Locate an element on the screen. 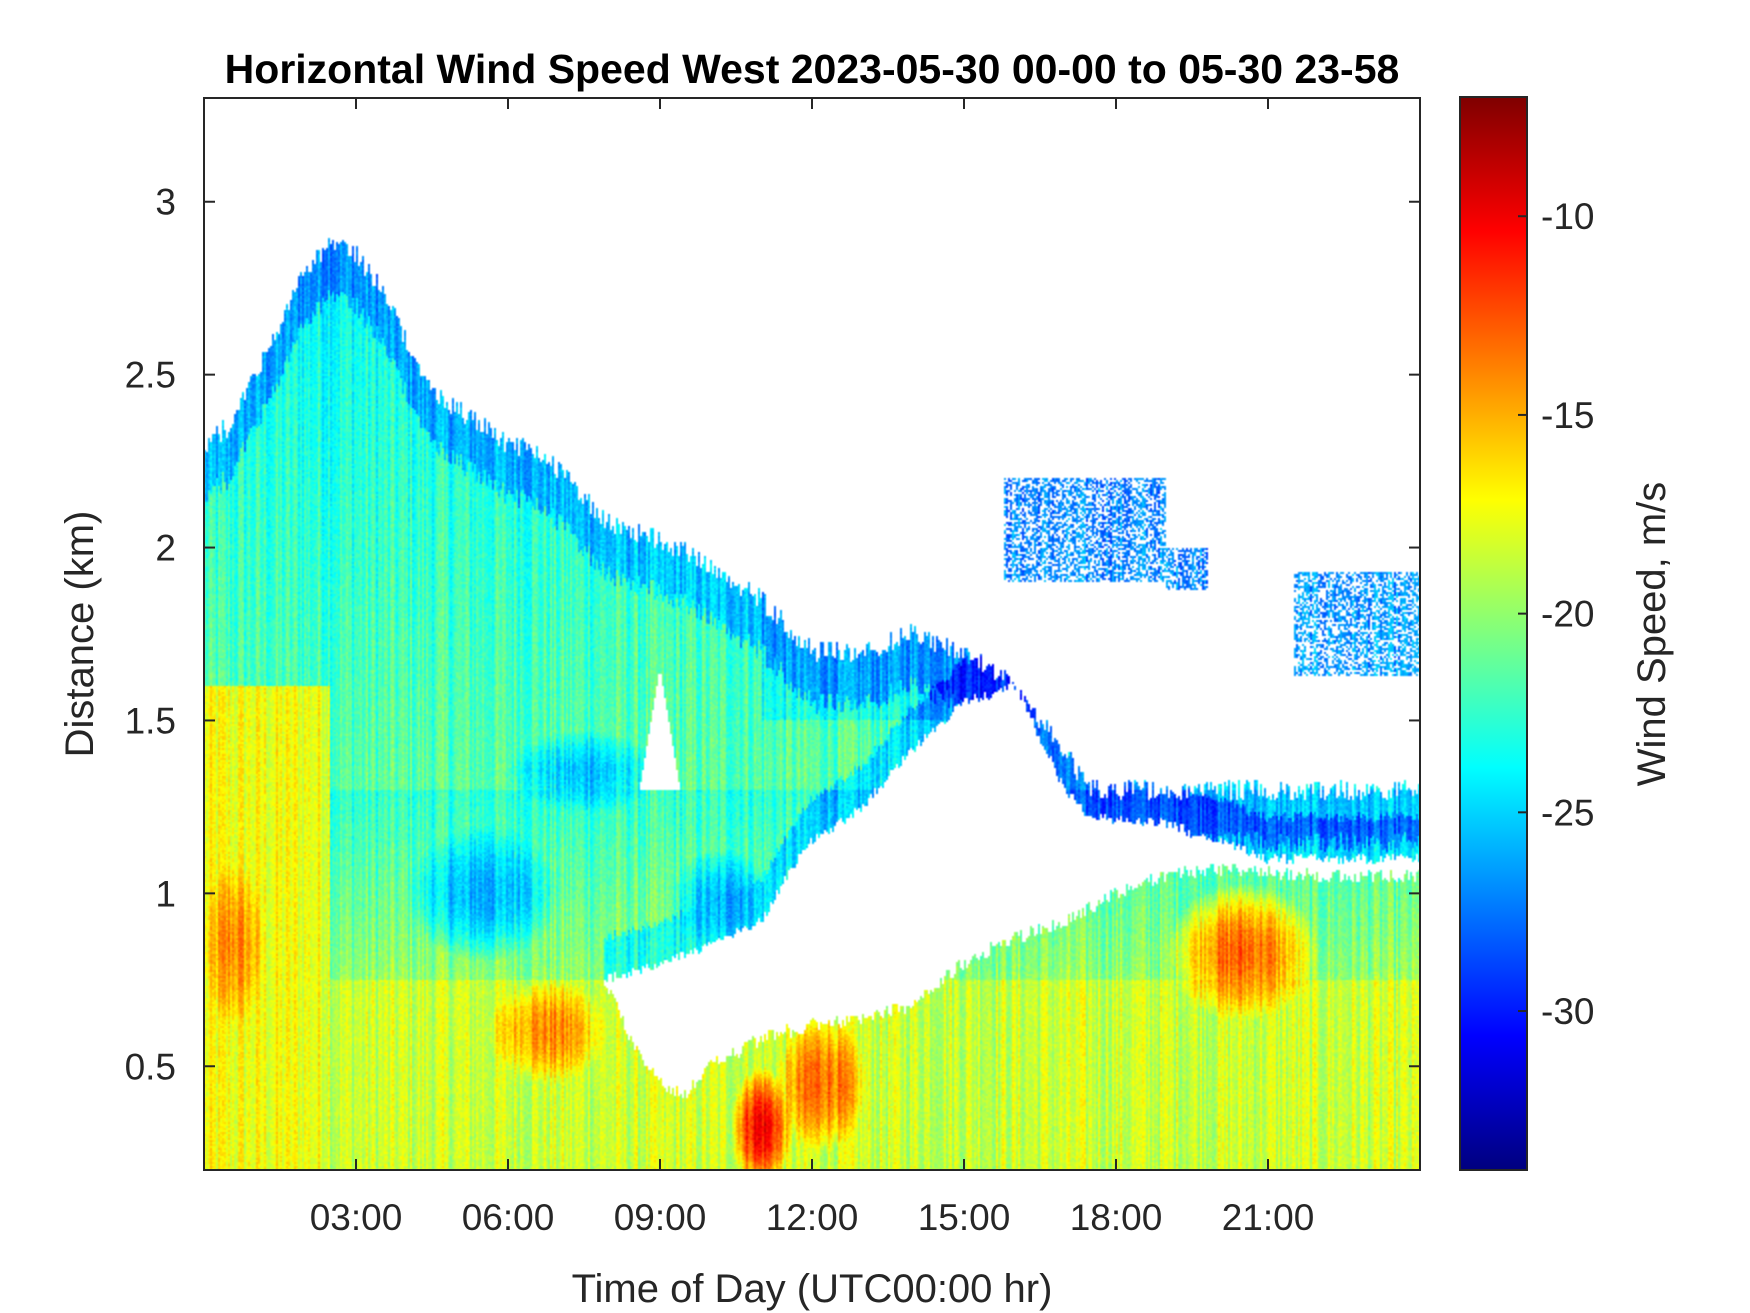 The height and width of the screenshot is (1313, 1750). colorbar-frame is located at coordinates (1493, 633).